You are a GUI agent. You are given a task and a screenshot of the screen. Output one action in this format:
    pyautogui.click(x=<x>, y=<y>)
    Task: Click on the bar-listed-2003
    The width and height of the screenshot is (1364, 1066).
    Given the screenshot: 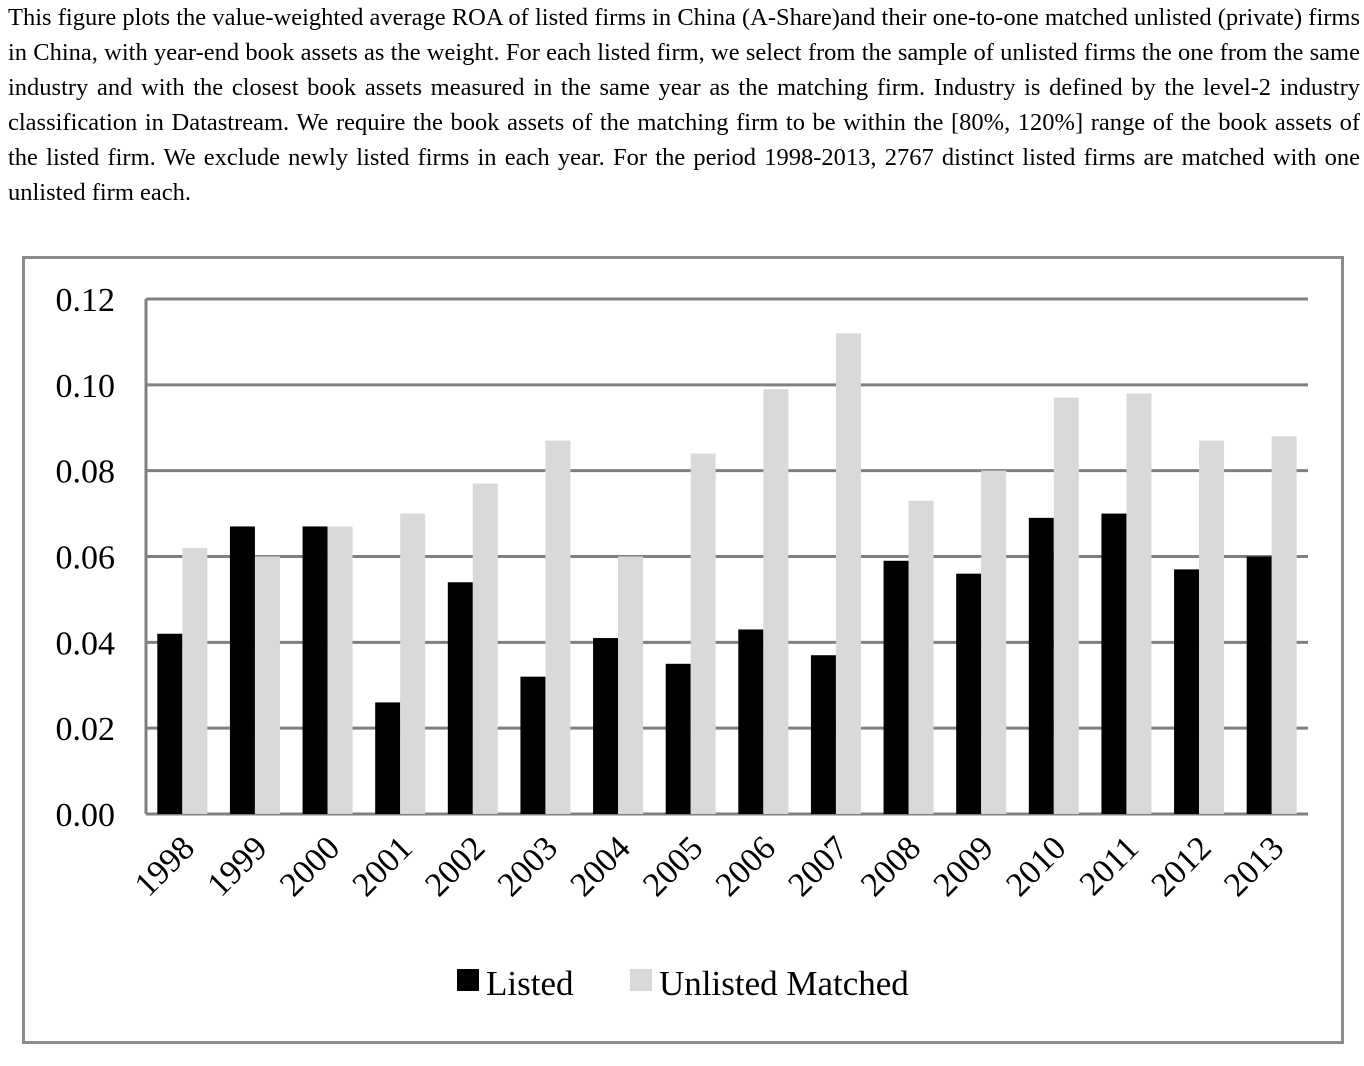 What is the action you would take?
    pyautogui.click(x=533, y=745)
    